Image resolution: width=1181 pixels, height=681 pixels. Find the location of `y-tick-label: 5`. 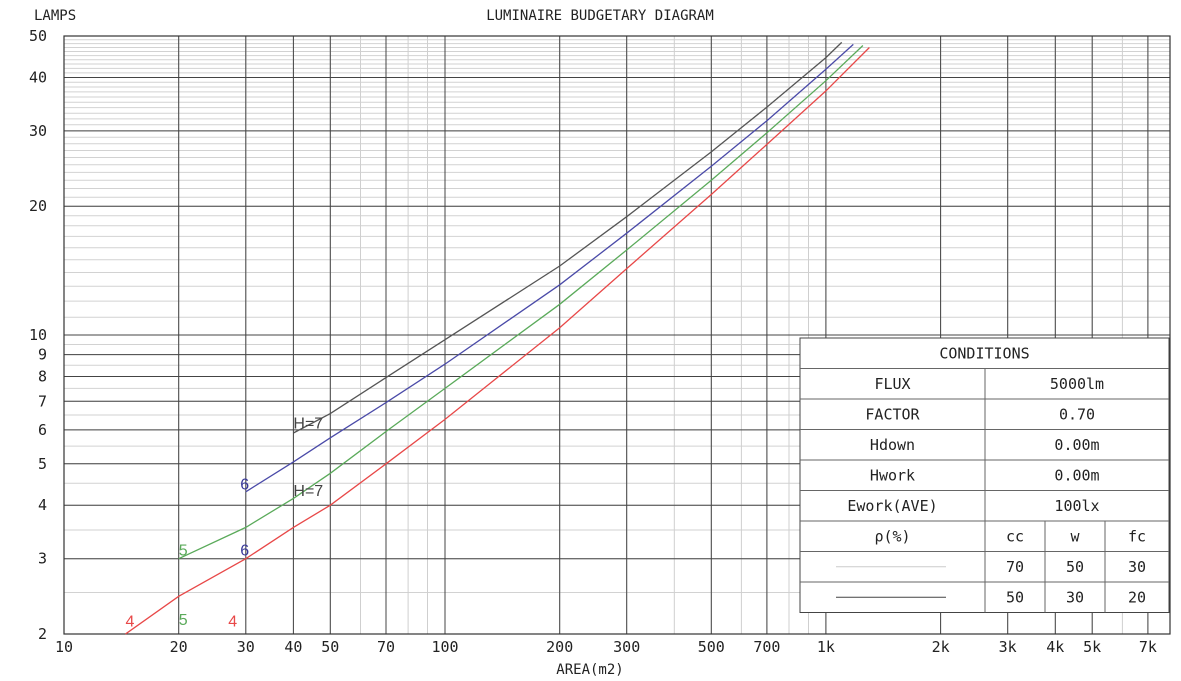

y-tick-label: 5 is located at coordinates (42, 464).